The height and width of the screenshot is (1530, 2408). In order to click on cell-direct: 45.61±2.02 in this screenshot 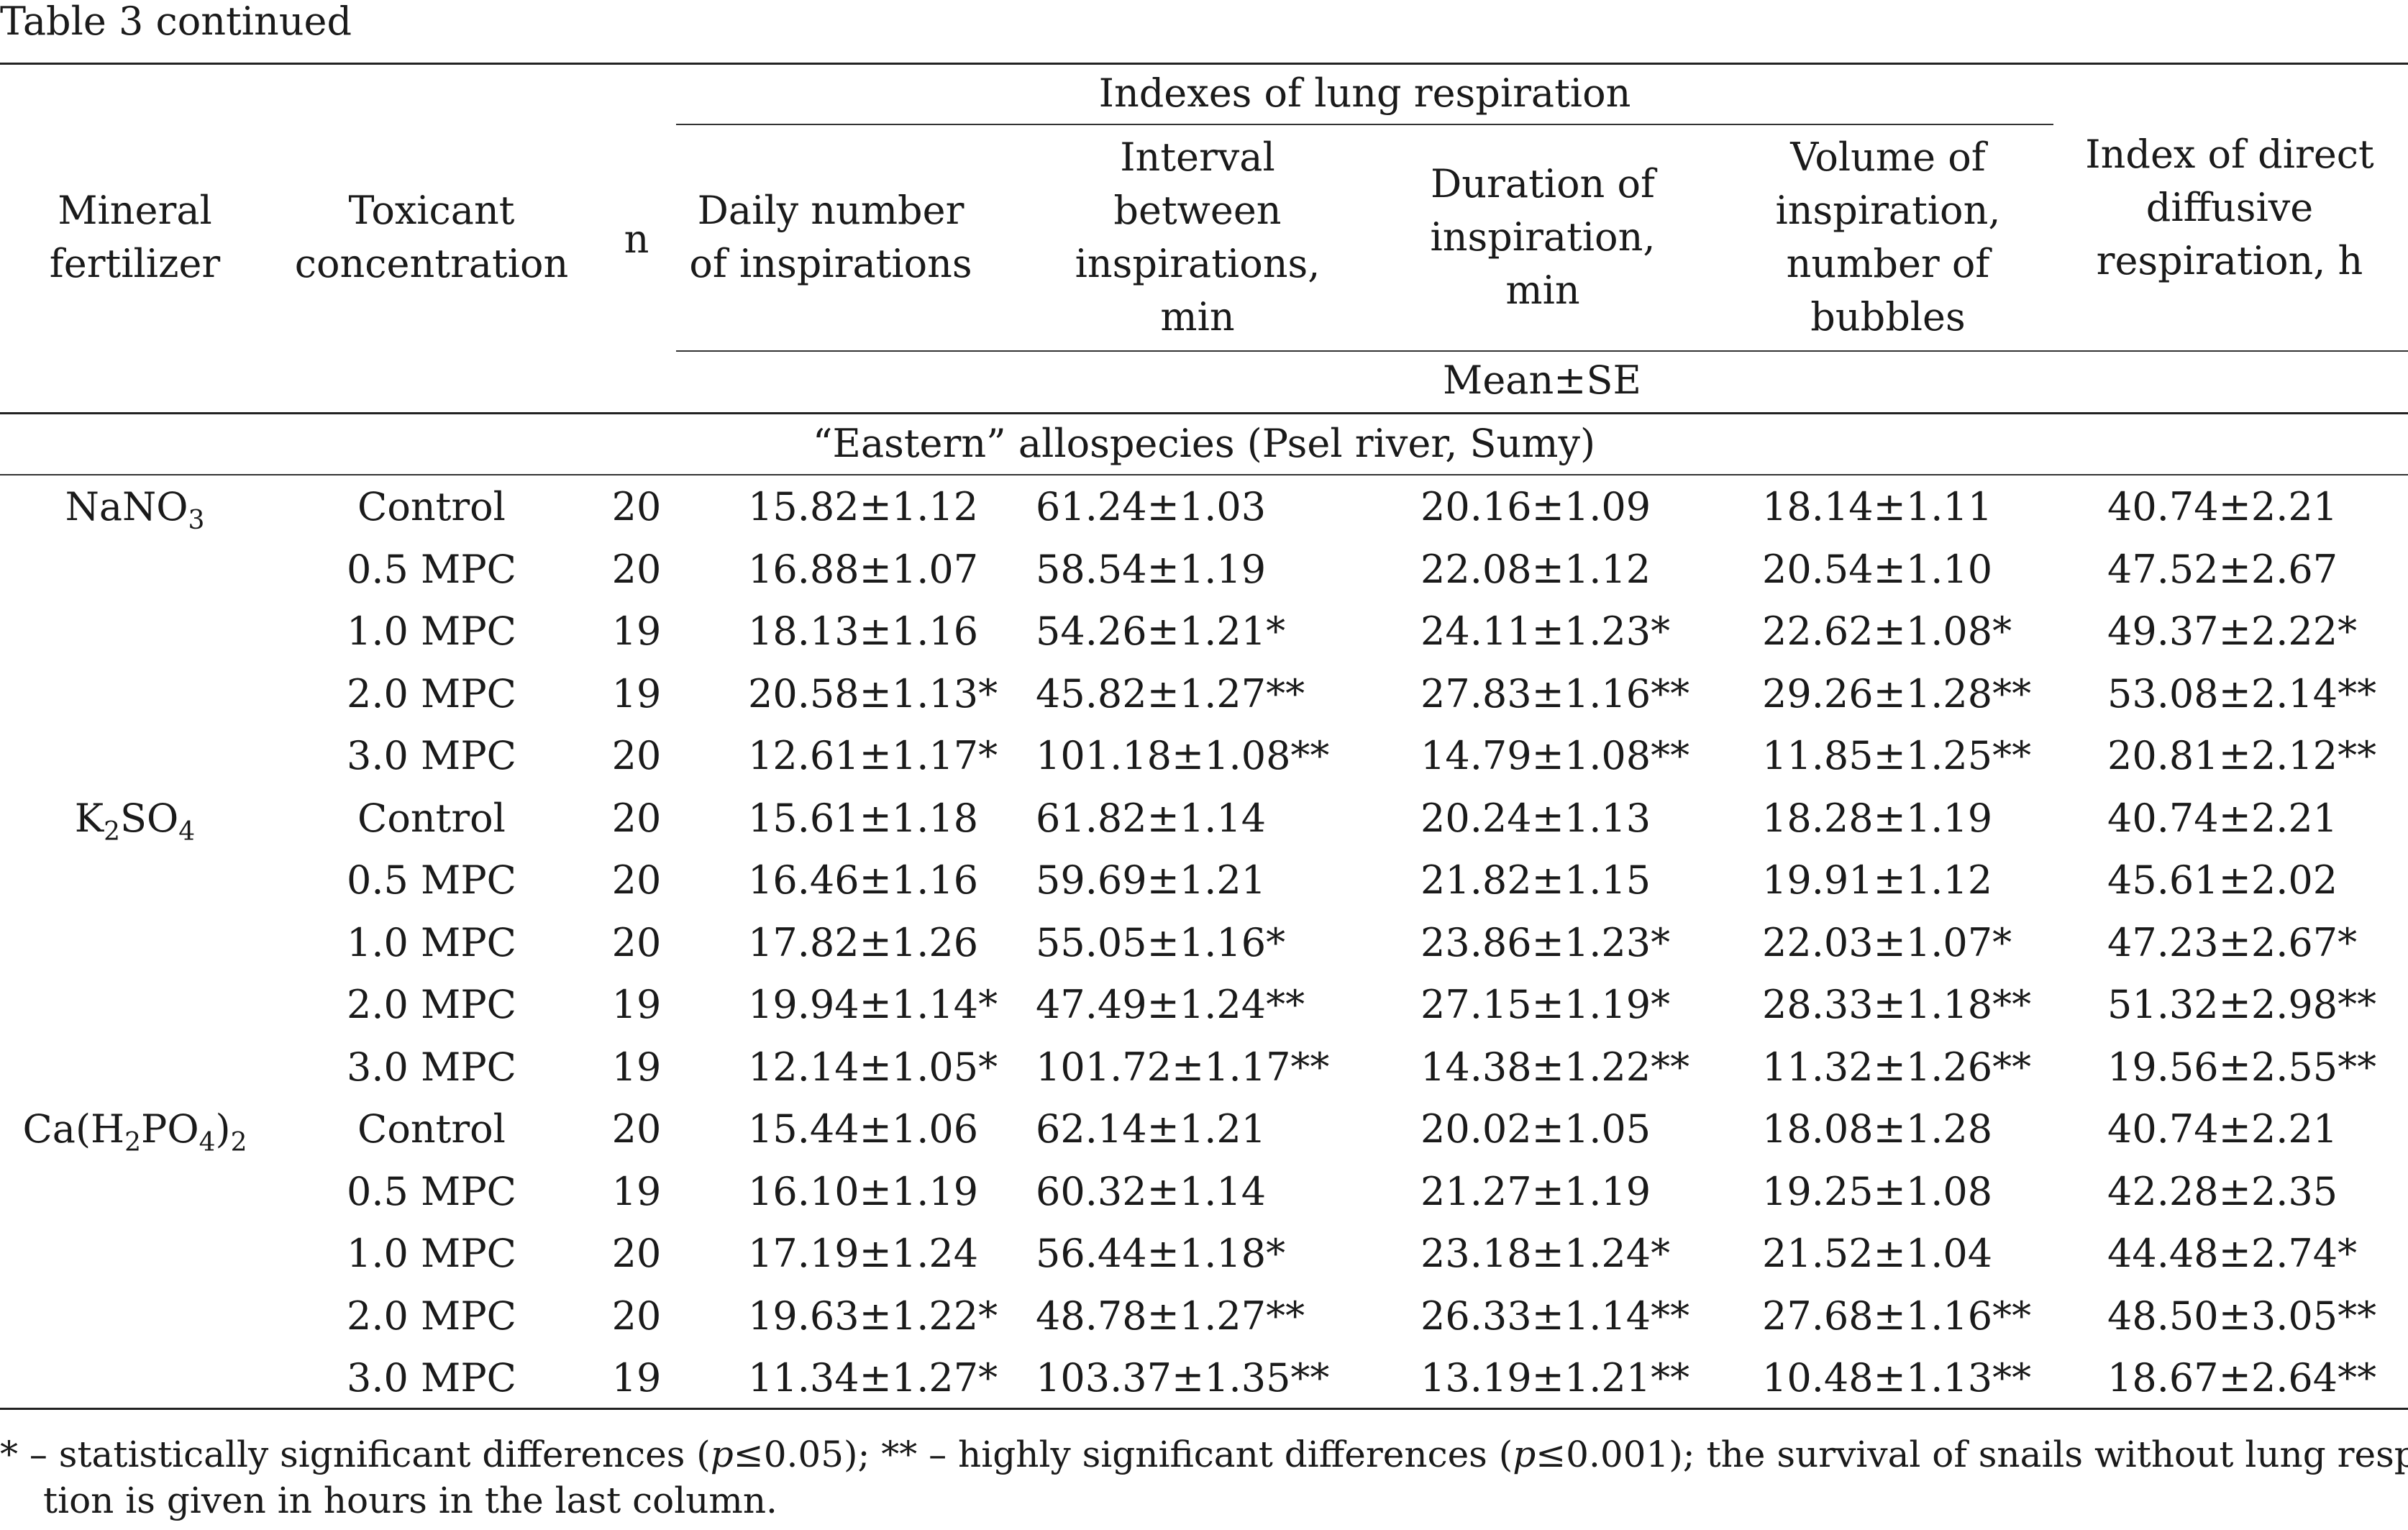, I will do `click(2222, 880)`.